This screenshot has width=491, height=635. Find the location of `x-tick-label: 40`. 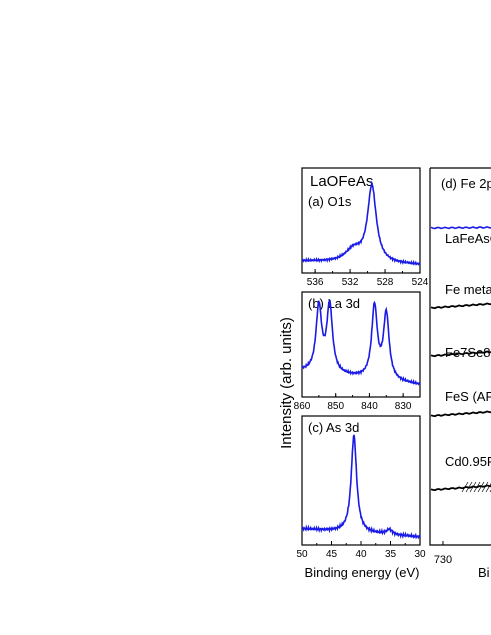

x-tick-label: 40 is located at coordinates (361, 554).